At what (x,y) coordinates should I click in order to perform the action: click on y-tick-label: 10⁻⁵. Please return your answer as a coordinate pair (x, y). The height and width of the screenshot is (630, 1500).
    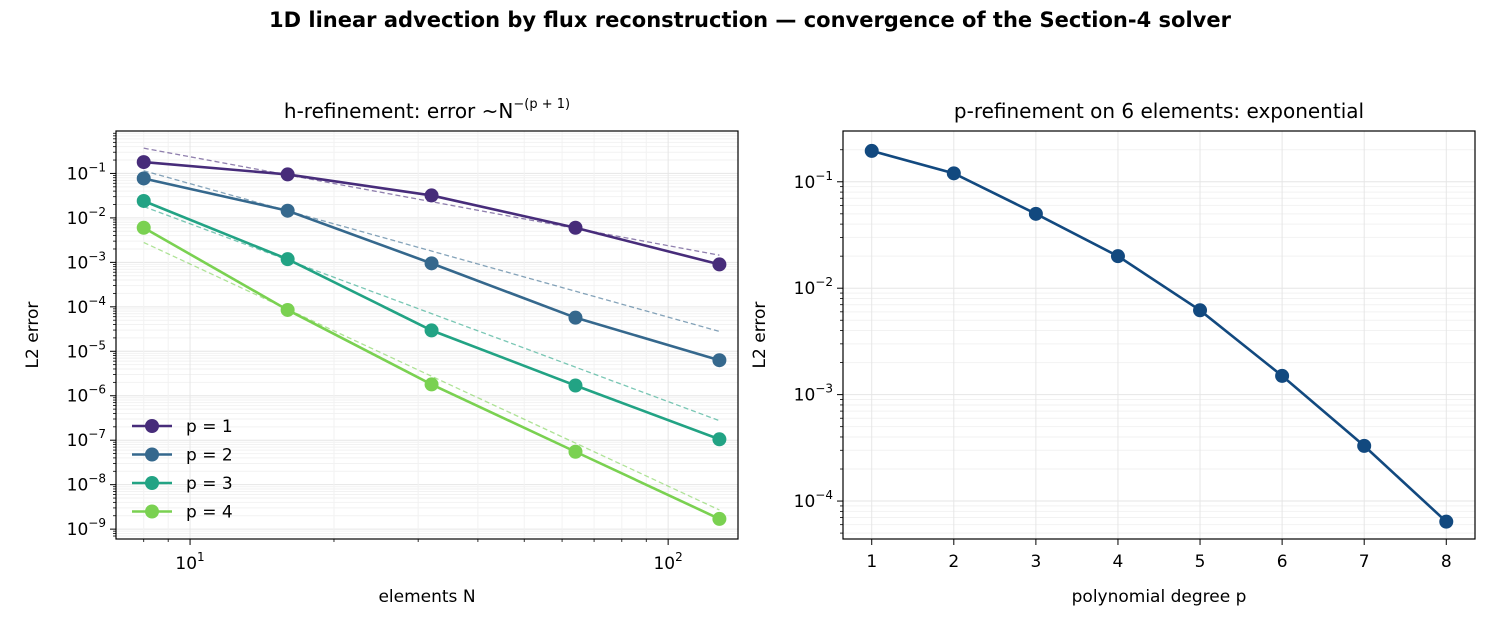
    Looking at the image, I should click on (86, 350).